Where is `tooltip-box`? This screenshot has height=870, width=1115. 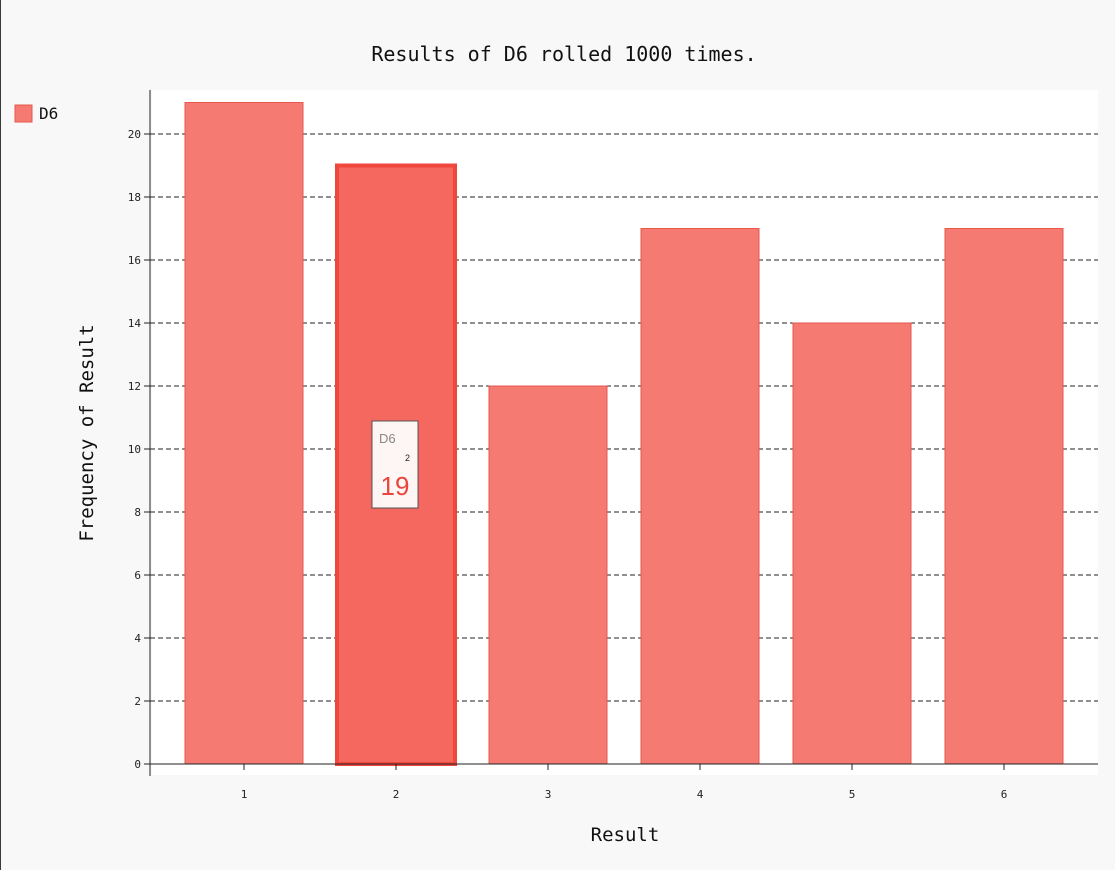 tooltip-box is located at coordinates (395, 464).